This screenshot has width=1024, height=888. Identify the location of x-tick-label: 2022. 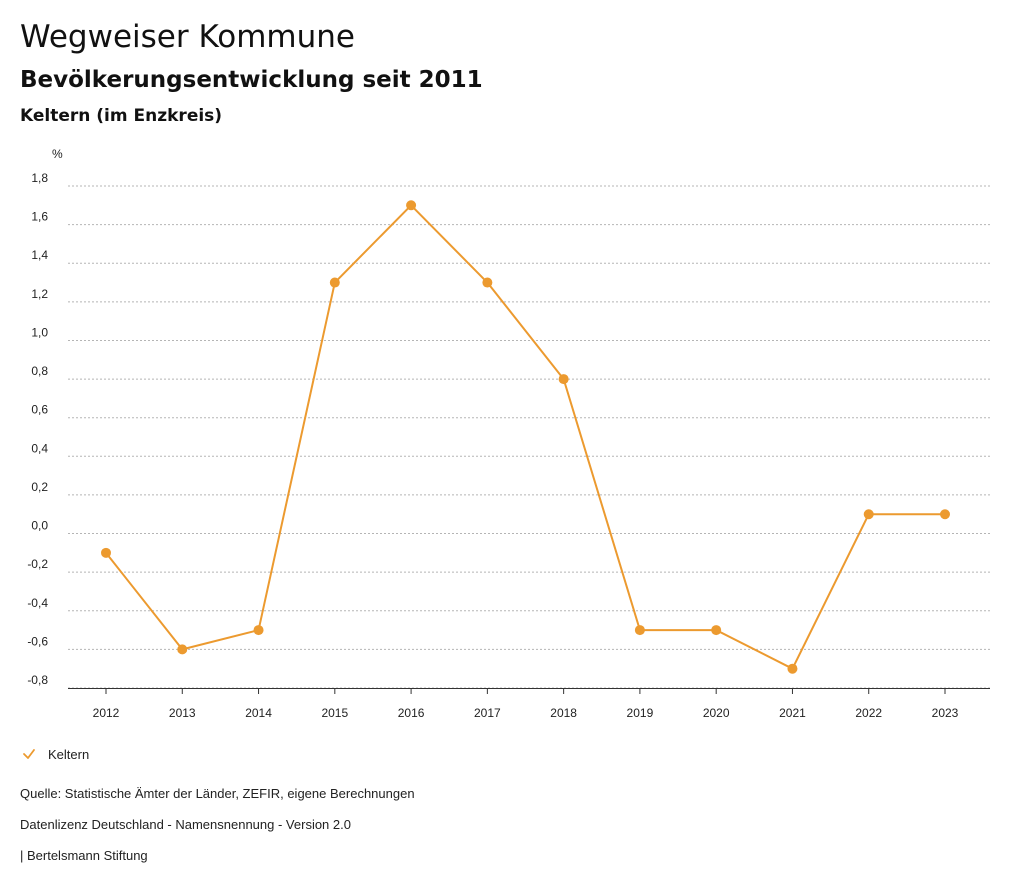
(868, 713).